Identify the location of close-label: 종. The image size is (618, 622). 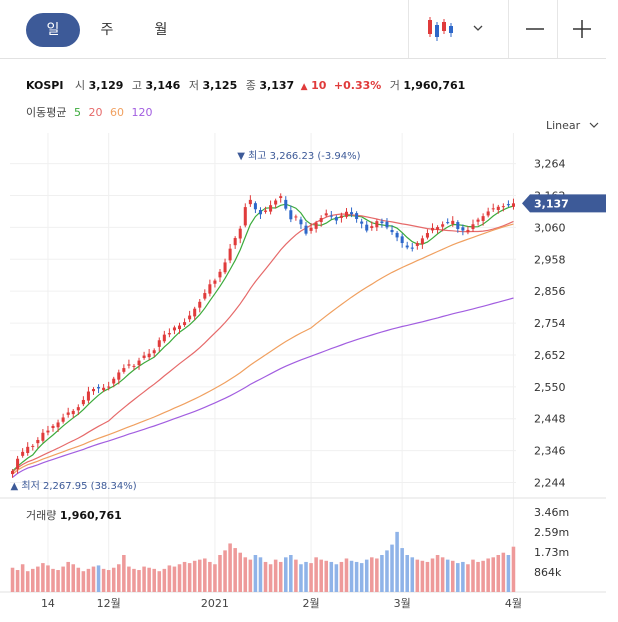
(250, 85).